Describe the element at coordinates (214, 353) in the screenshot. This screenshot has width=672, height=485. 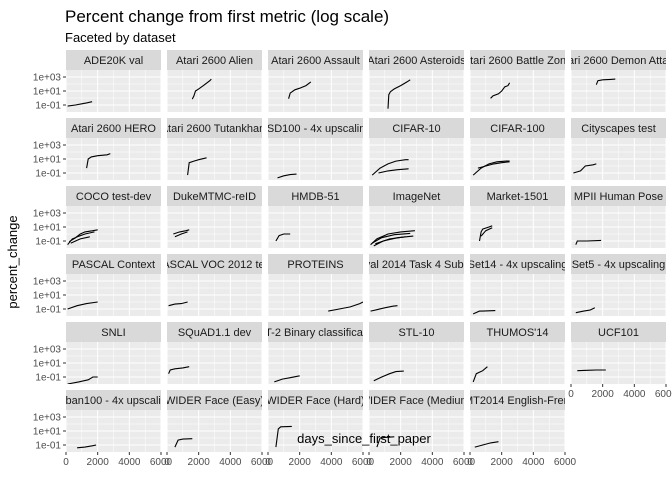
I see `facet-panel: SQuAD1.1 dev` at that location.